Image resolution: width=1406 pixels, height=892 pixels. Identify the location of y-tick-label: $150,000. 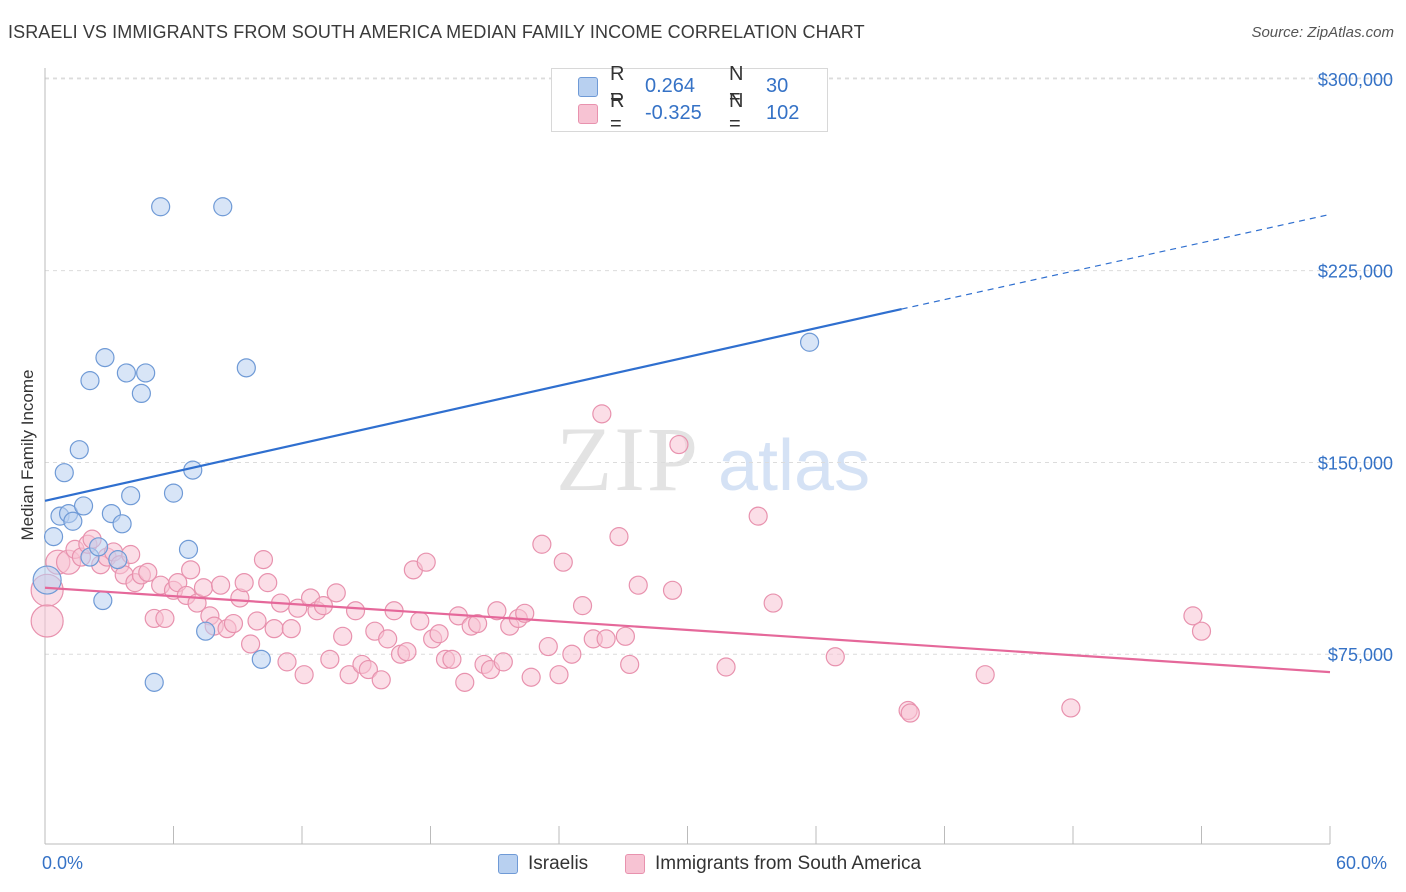
(1355, 463).